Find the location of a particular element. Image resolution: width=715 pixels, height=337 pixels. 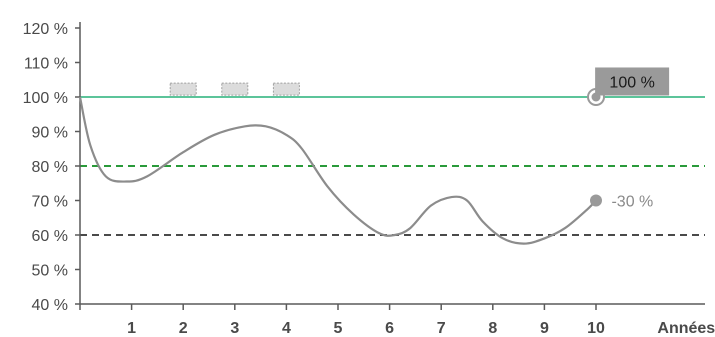

y-tick-label: 80 % is located at coordinates (50, 167).